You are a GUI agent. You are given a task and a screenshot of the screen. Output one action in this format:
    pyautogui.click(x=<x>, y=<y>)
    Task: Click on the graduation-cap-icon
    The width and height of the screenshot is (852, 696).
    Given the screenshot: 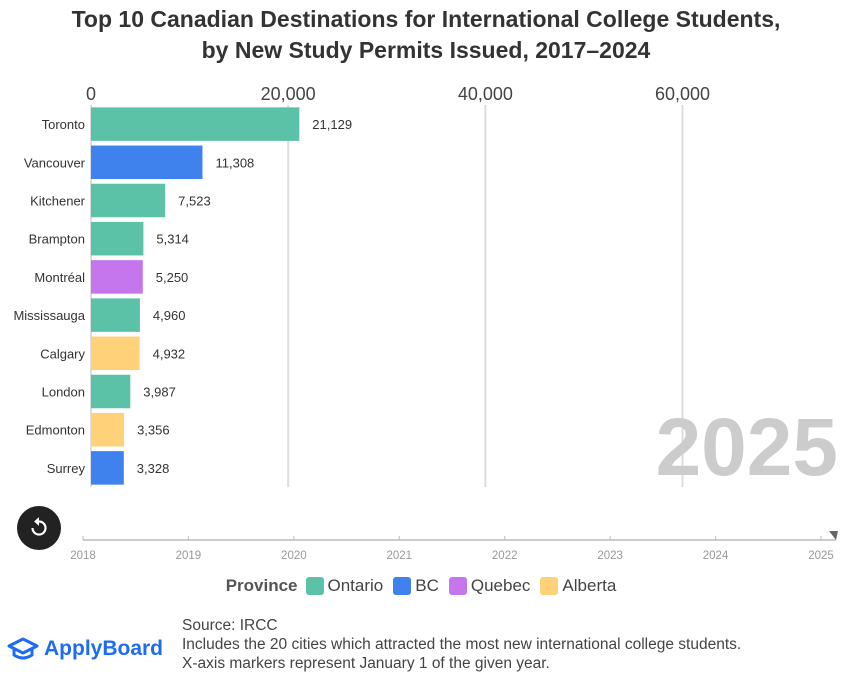 What is the action you would take?
    pyautogui.click(x=23, y=648)
    